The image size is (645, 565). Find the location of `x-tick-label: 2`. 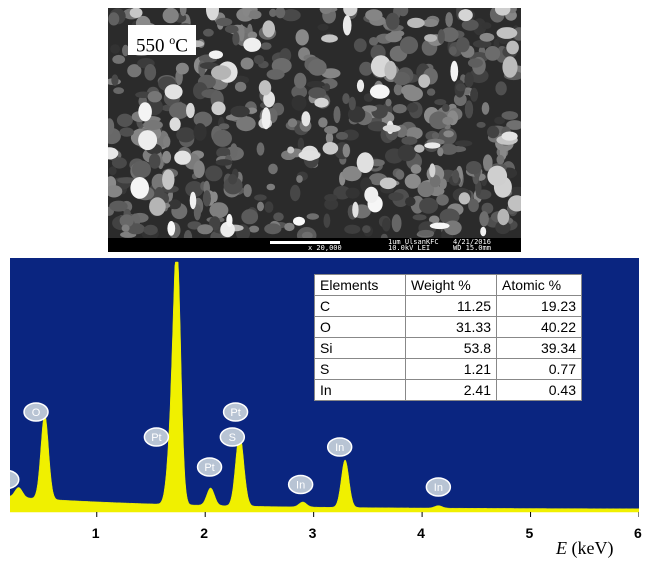

x-tick-label: 2 is located at coordinates (204, 533).